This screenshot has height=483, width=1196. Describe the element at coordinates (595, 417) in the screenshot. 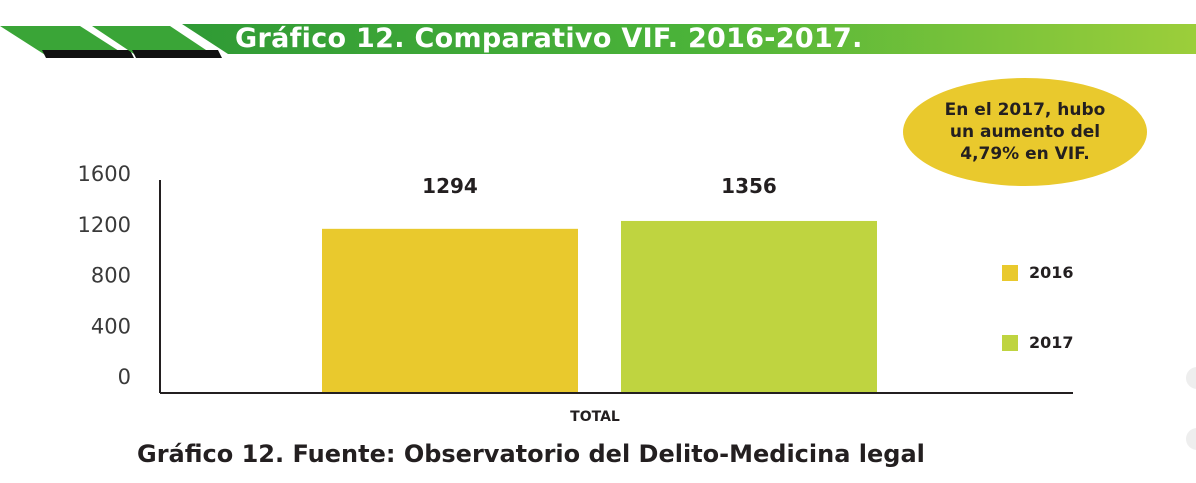

I see `x-category-label: TOTAL` at that location.